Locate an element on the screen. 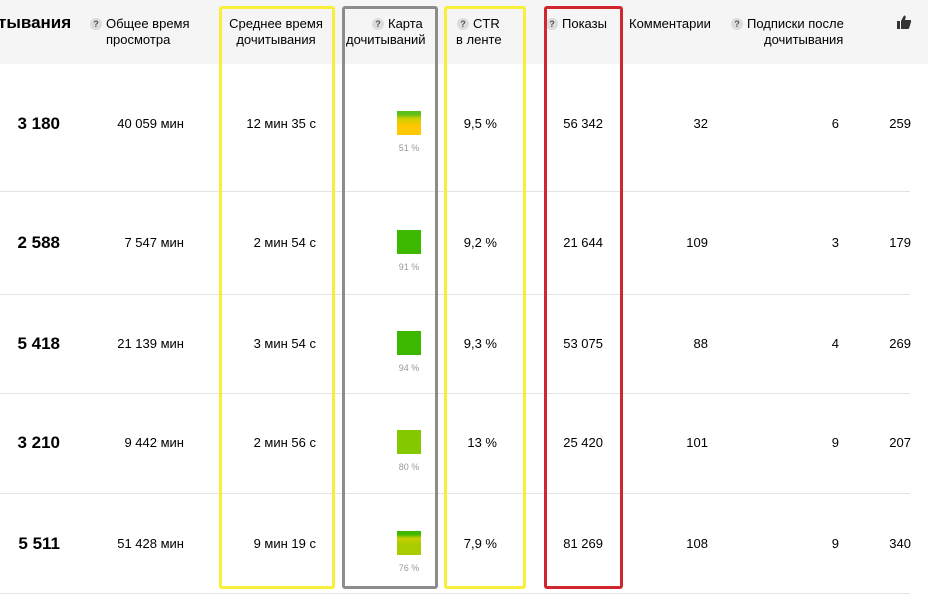 This screenshot has width=928, height=600. cell-ctr: 13 % is located at coordinates (482, 442).